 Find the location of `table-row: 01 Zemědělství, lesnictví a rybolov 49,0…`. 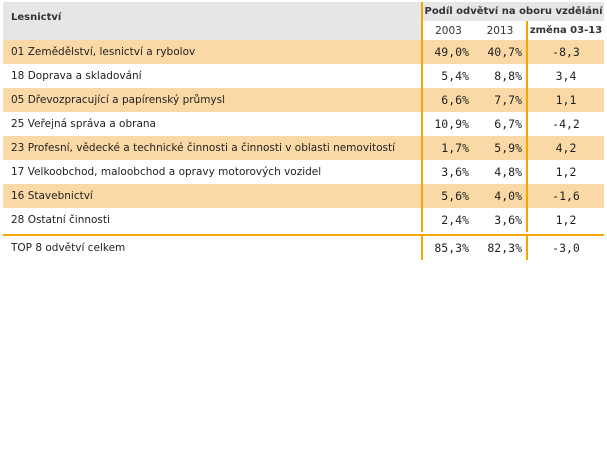

table-row: 01 Zemědělství, lesnictví a rybolov 49,0… is located at coordinates (303, 52).